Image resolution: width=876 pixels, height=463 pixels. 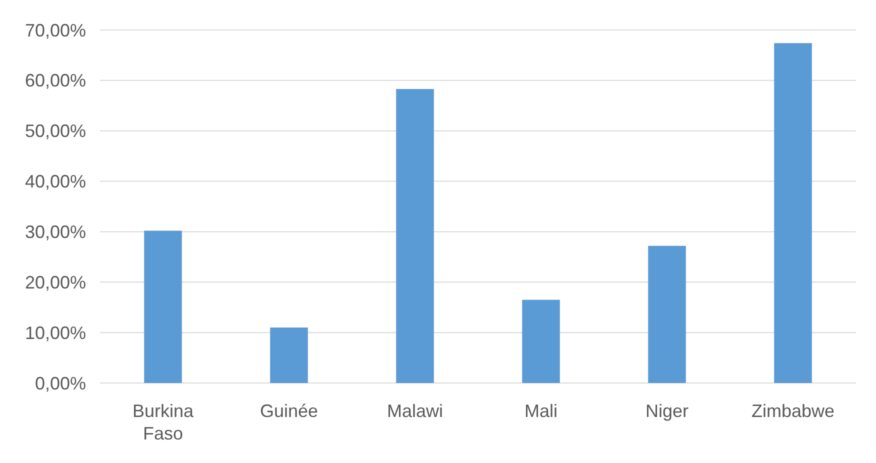 I want to click on y-tick-label: 10,00%, so click(x=55, y=332).